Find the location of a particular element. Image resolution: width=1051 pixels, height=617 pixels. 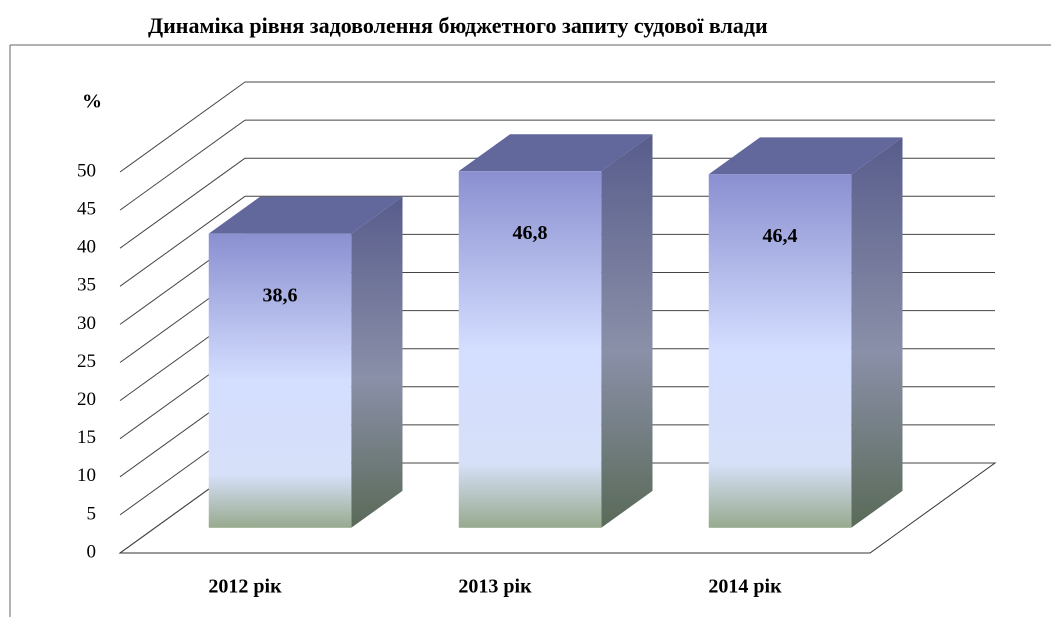

y-tick-label: 35 is located at coordinates (86, 285).